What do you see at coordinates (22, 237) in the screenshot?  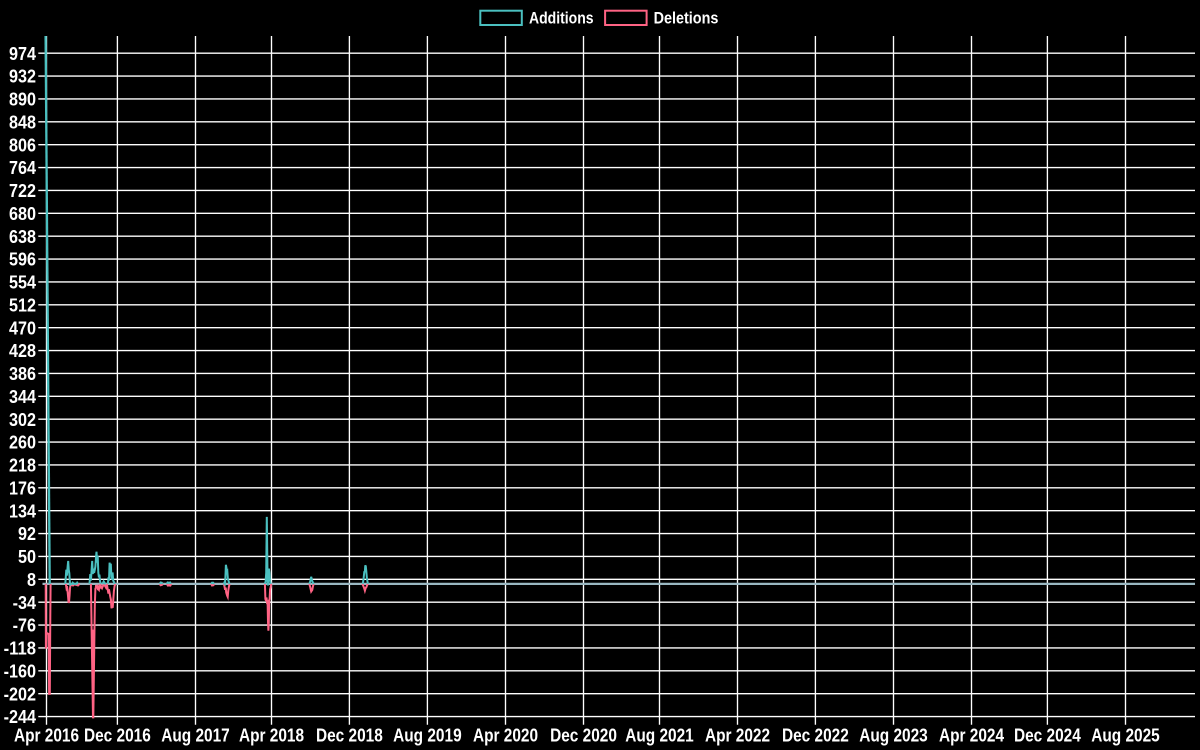 I see `svg-text: 638` at bounding box center [22, 237].